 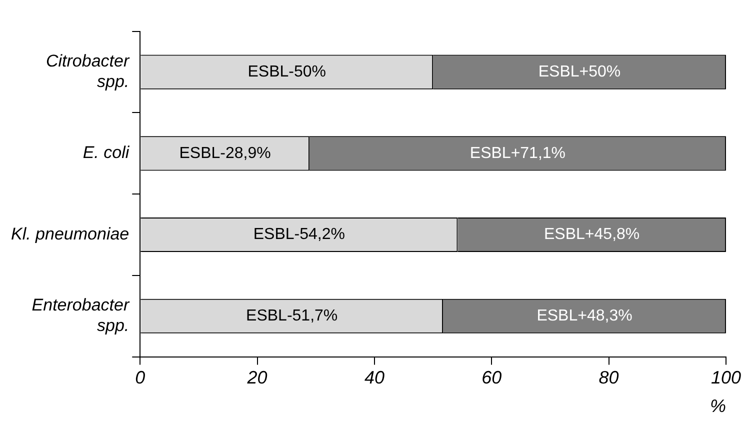 What do you see at coordinates (518, 153) in the screenshot?
I see `data-label: ESBL+71,1%` at bounding box center [518, 153].